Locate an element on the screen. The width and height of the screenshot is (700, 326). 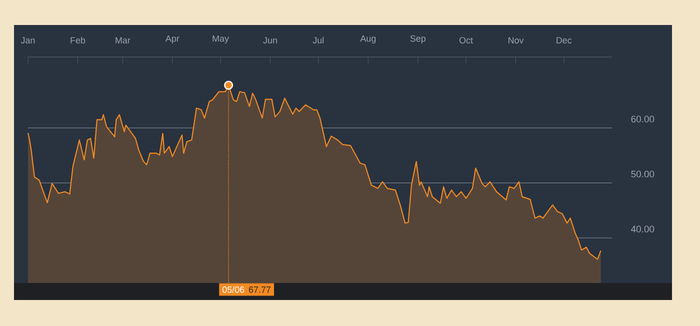
x-tick-label: Mar is located at coordinates (123, 40).